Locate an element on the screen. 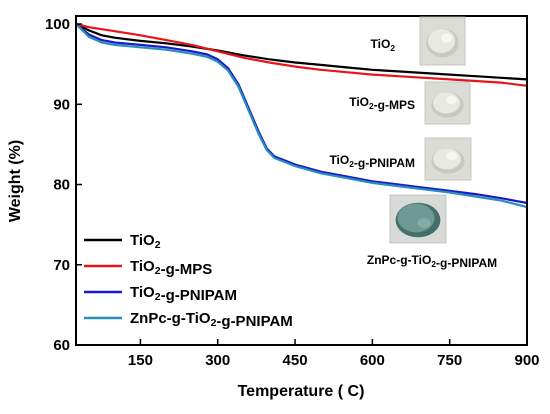  x-tick-label: 750 is located at coordinates (449, 360).